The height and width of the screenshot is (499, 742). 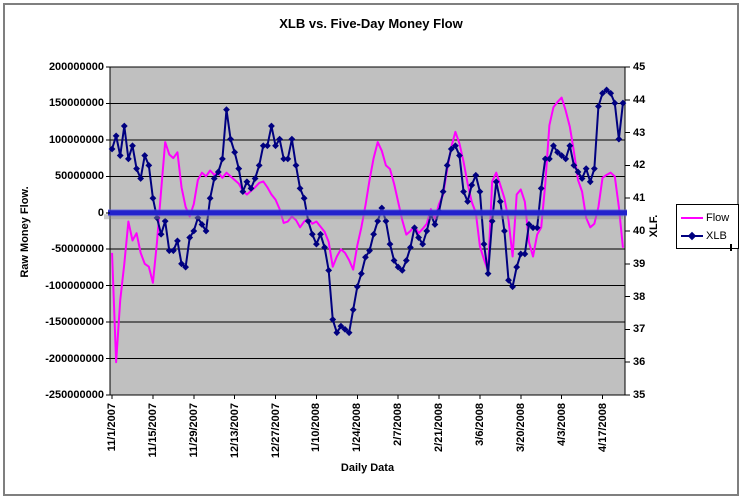 I want to click on xlb-line-diamond-swatch, so click(x=692, y=236).